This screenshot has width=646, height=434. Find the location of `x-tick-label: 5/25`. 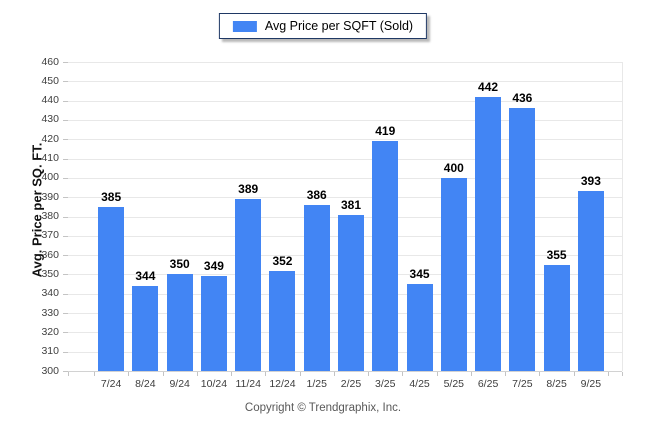

x-tick-label: 5/25 is located at coordinates (454, 384).